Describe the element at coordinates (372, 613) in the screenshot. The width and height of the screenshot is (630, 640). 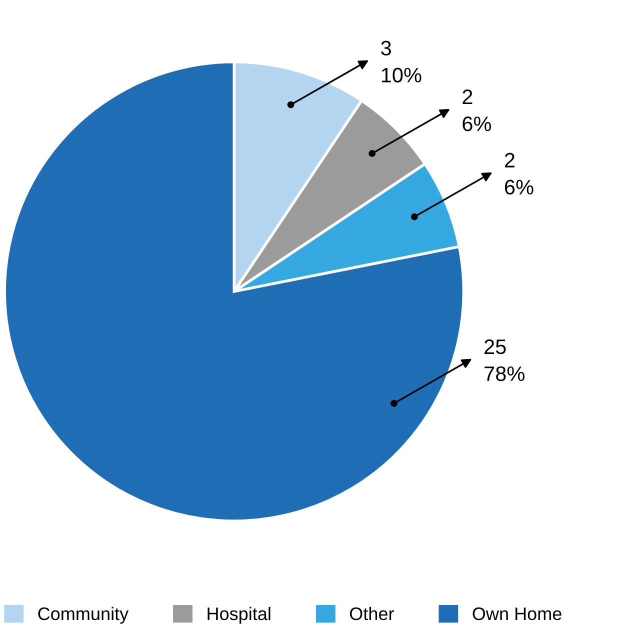
I see `legend-label: Other` at that location.